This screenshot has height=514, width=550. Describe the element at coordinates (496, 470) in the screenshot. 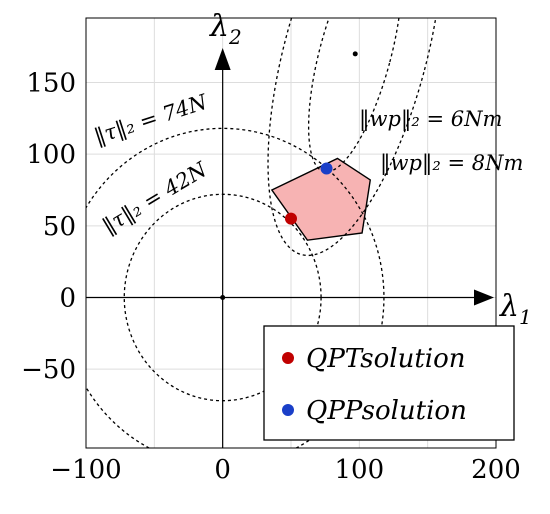

I see `x-tick-label: 200` at that location.